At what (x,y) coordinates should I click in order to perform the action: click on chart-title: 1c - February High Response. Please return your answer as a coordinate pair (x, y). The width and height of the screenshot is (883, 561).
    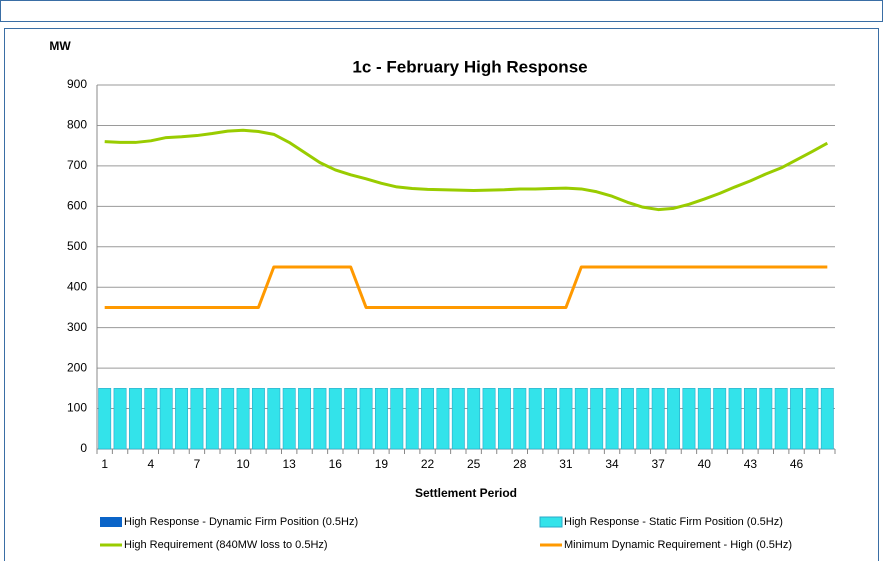
    Looking at the image, I should click on (469, 66).